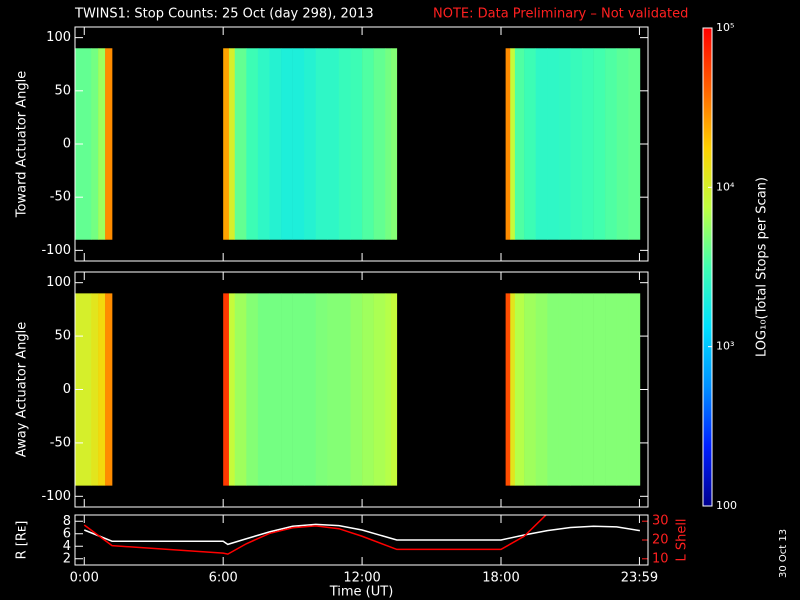 Image resolution: width=800 pixels, height=600 pixels. What do you see at coordinates (762, 267) in the screenshot?
I see `colorbar-label: LOG₁₀(Total Stops per Scan)` at bounding box center [762, 267].